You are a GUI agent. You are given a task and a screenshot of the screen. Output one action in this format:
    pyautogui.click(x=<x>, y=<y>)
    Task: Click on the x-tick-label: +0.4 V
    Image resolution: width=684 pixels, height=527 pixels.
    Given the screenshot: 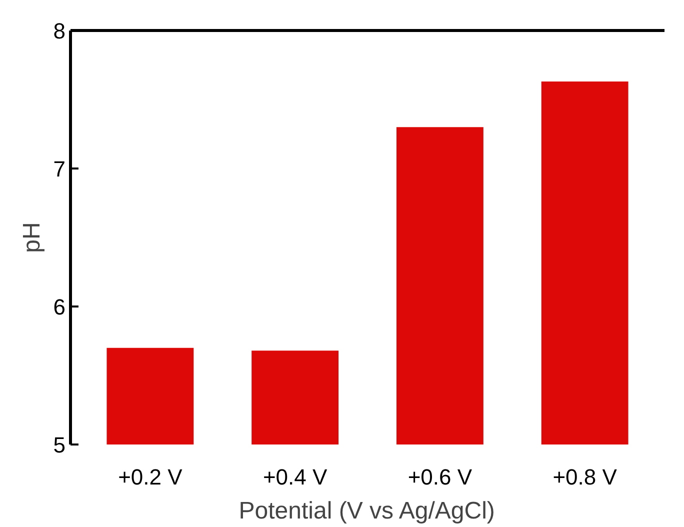 What is the action you would take?
    pyautogui.click(x=295, y=477)
    